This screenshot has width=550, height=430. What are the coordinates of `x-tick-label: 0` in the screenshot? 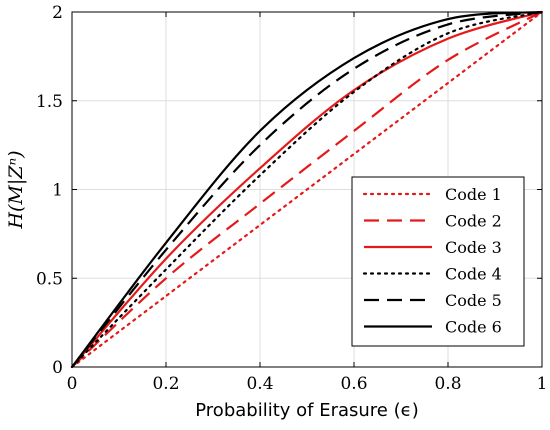 It's located at (72, 384).